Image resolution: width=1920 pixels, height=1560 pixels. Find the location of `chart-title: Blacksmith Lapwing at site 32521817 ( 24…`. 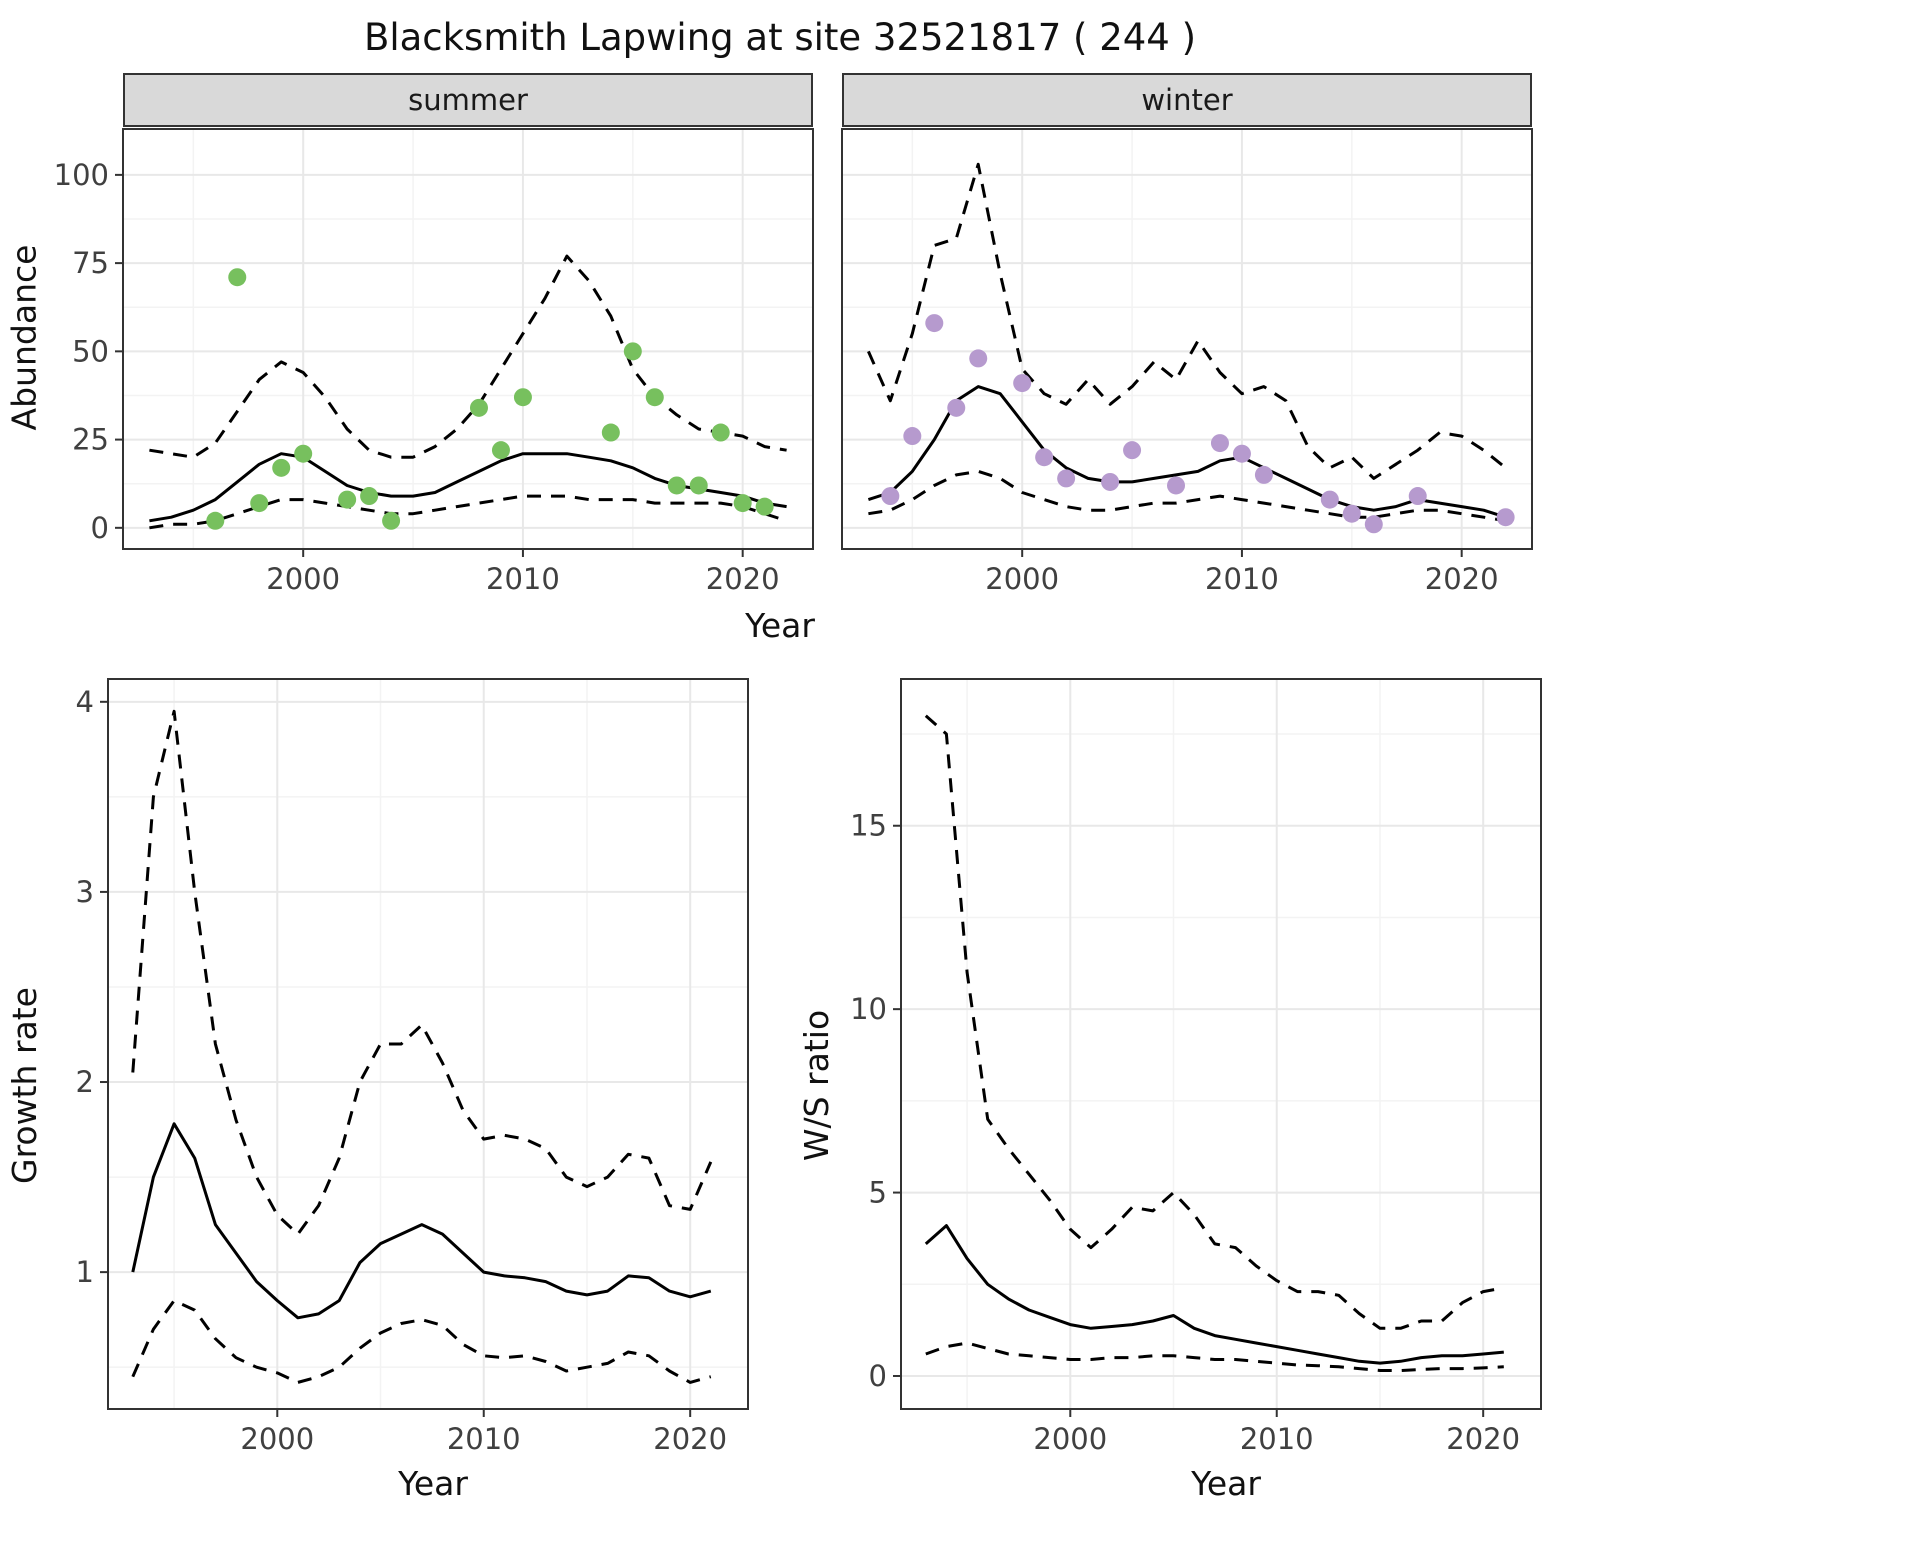

chart-title: Blacksmith Lapwing at site 32521817 ( 24… is located at coordinates (780, 37).